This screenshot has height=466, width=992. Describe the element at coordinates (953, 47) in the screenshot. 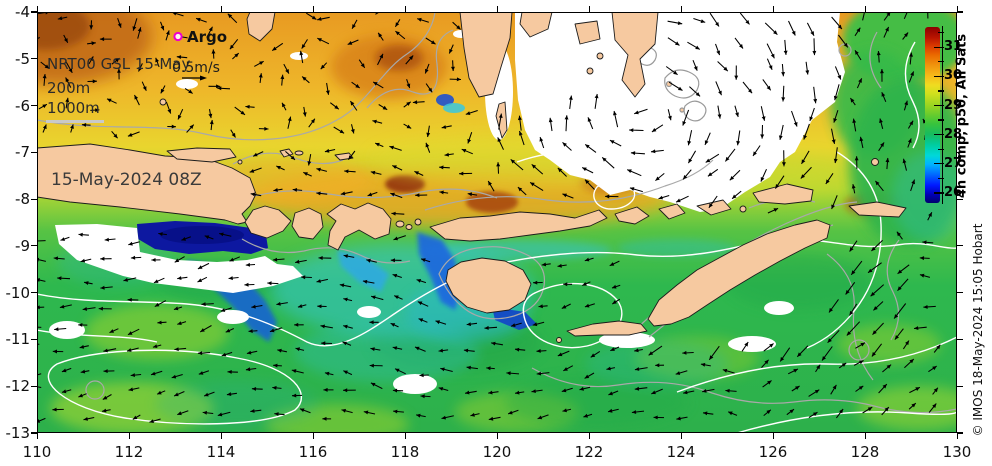

I see `colorbar-tick-label: 31` at that location.